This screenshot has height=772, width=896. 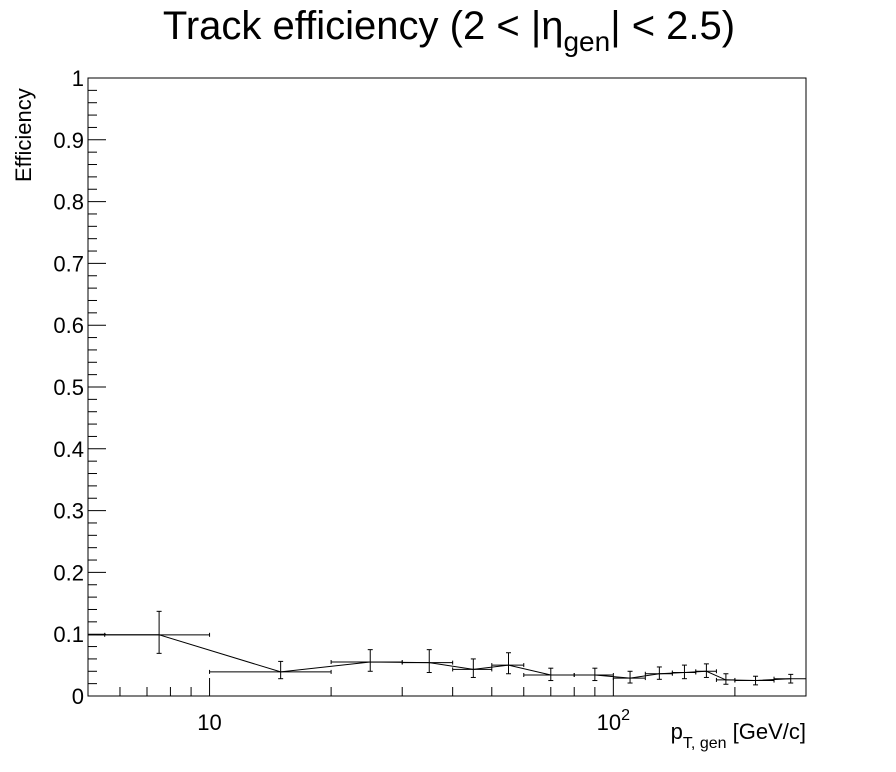 What do you see at coordinates (738, 735) in the screenshot?
I see `x-axis-label: pT, gen [GeV/c]` at bounding box center [738, 735].